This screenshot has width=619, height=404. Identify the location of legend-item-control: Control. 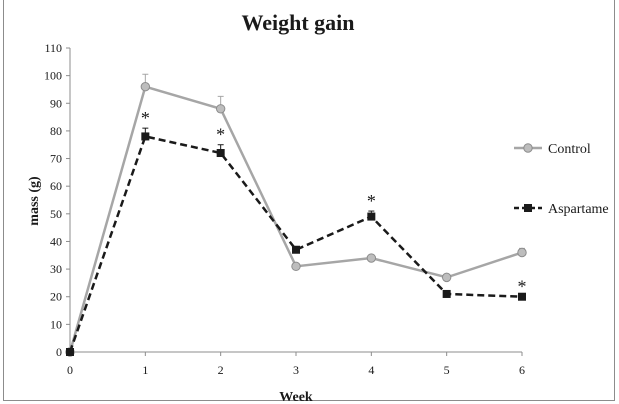
(552, 149).